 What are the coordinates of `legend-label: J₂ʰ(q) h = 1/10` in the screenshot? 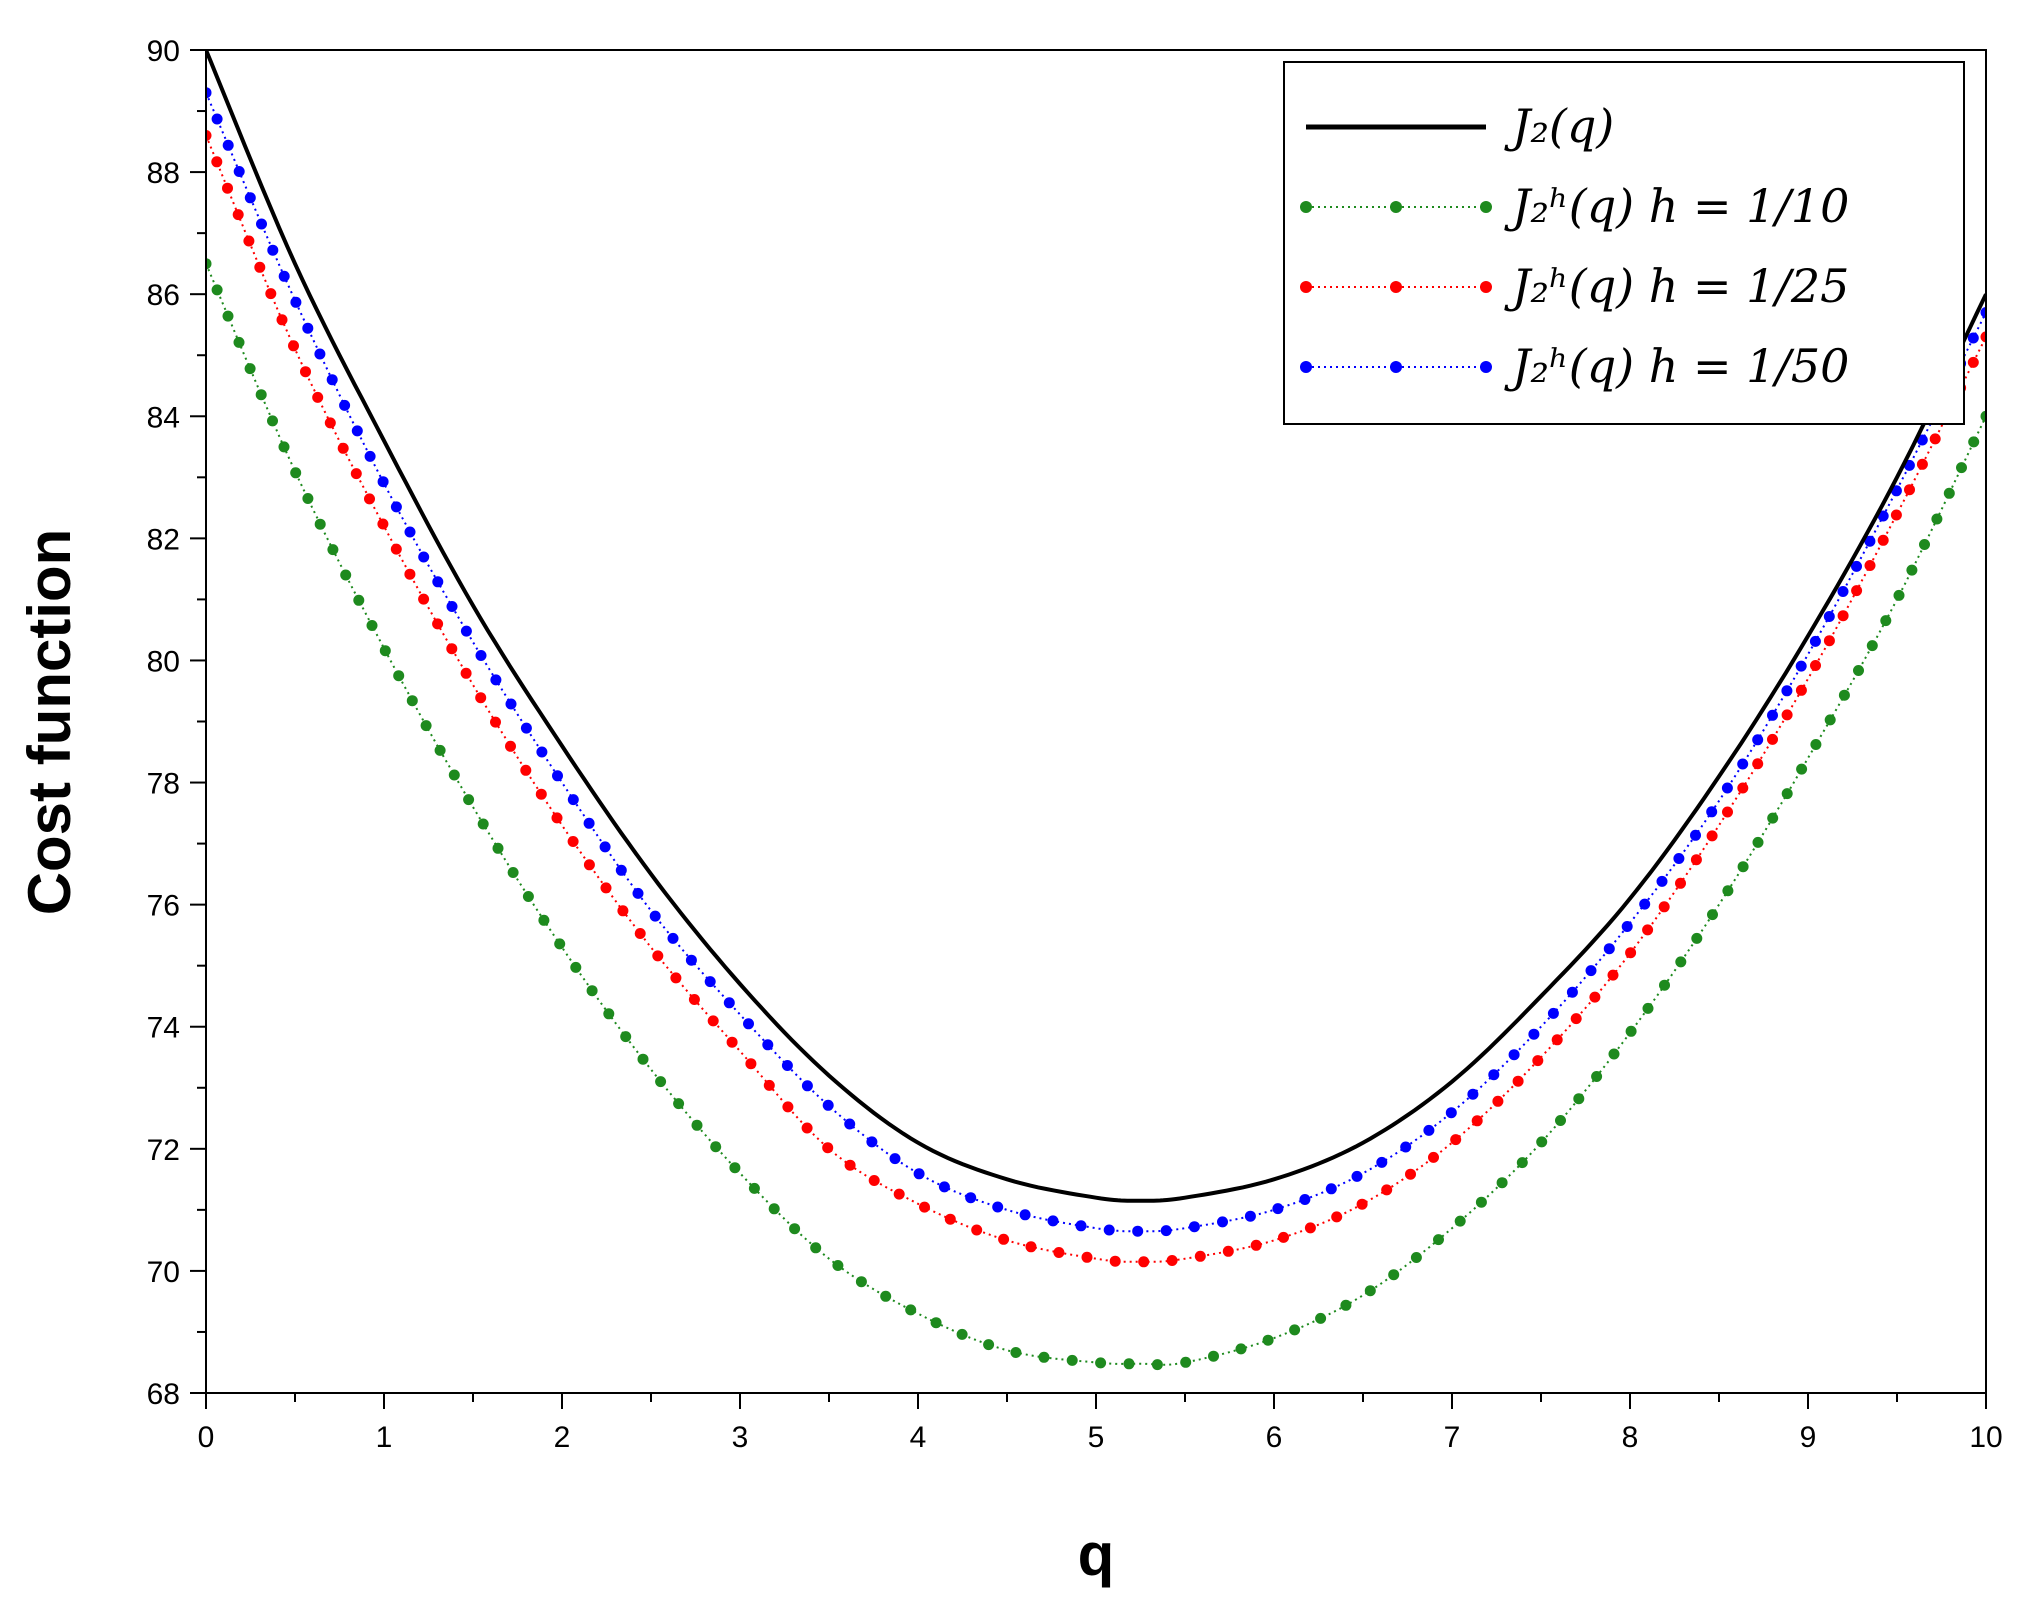 It's located at (1676, 206).